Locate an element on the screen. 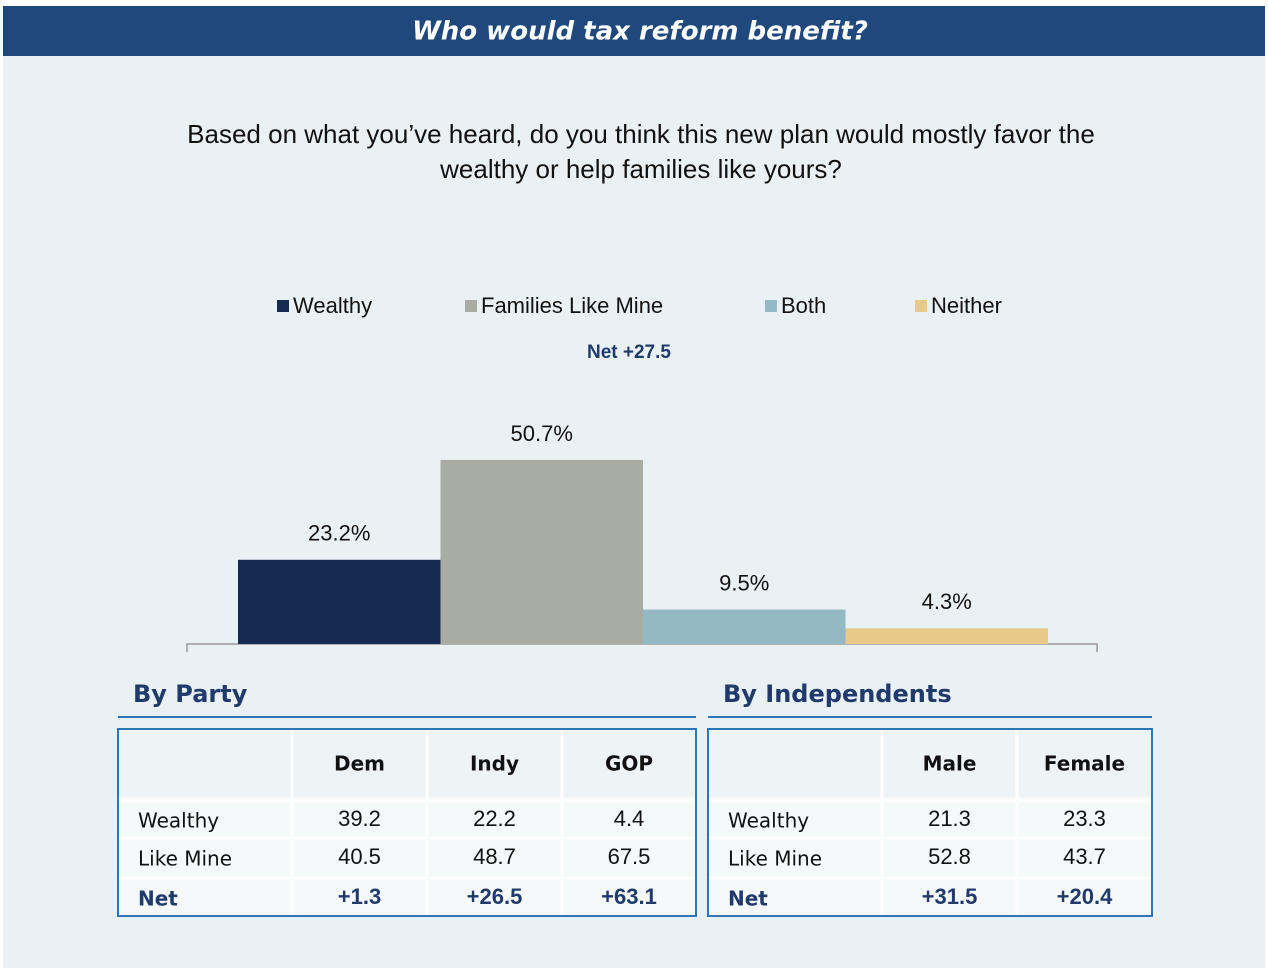 The image size is (1268, 977). legend-label: Both is located at coordinates (803, 305).